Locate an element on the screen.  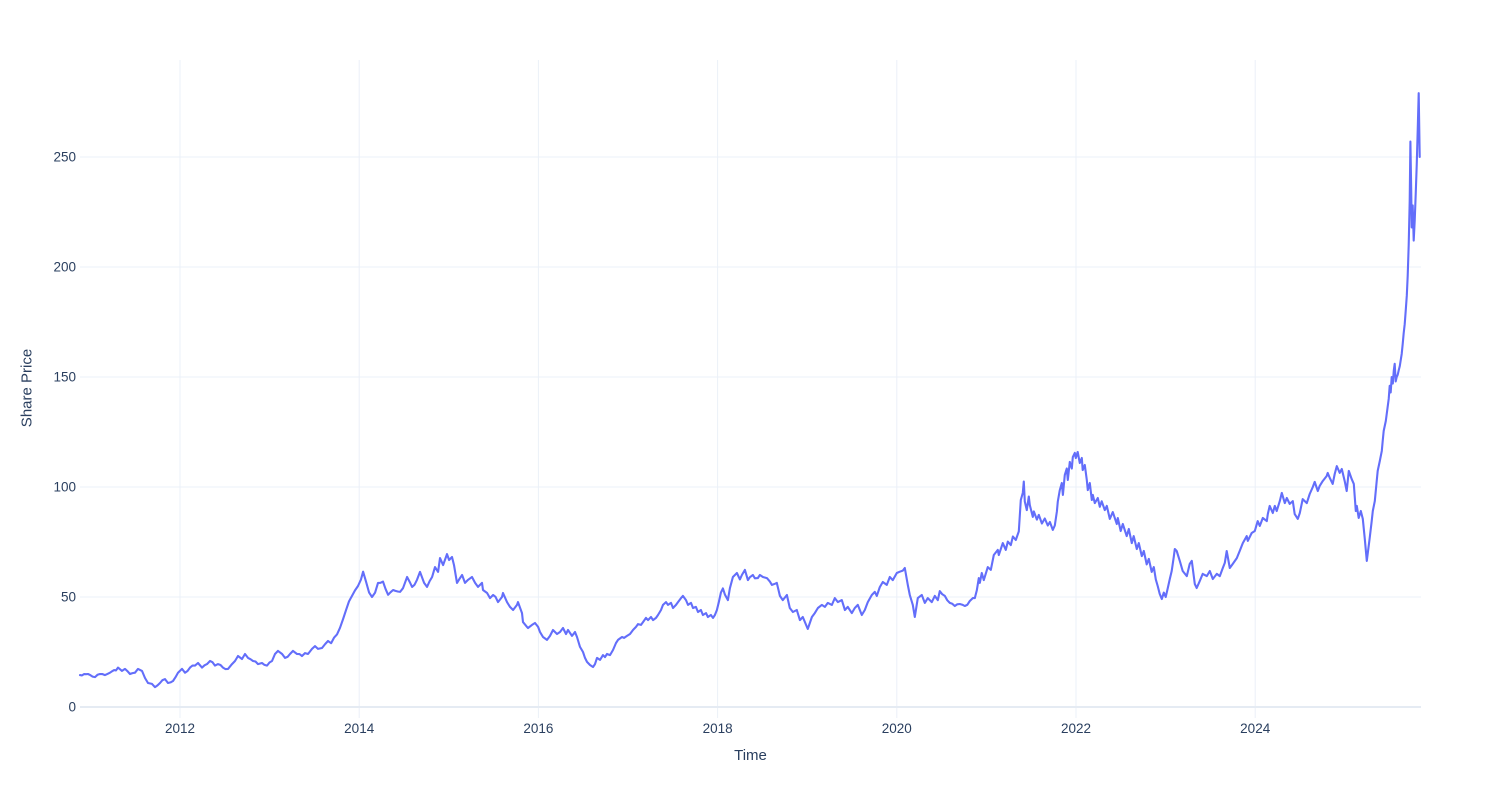
x-axis-title: Time is located at coordinates (750, 755).